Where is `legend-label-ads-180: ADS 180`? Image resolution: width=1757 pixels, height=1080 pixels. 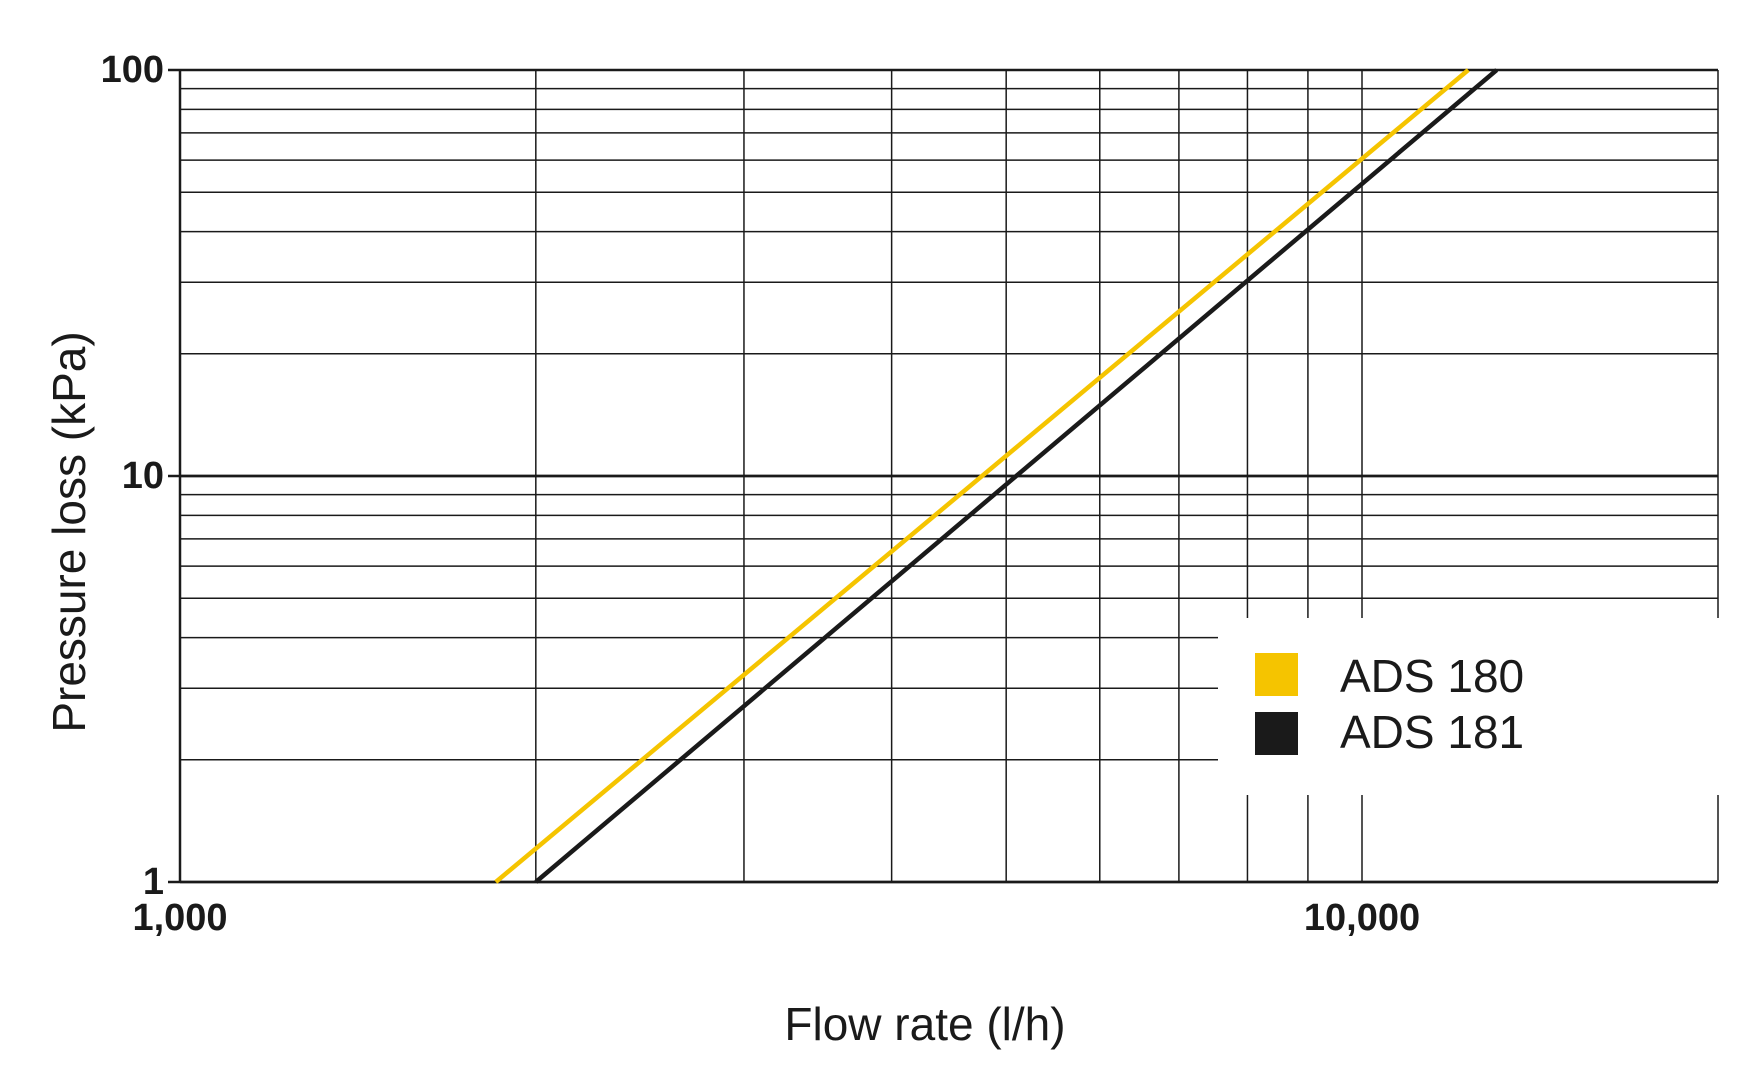
legend-label-ads-180: ADS 180 is located at coordinates (1432, 676).